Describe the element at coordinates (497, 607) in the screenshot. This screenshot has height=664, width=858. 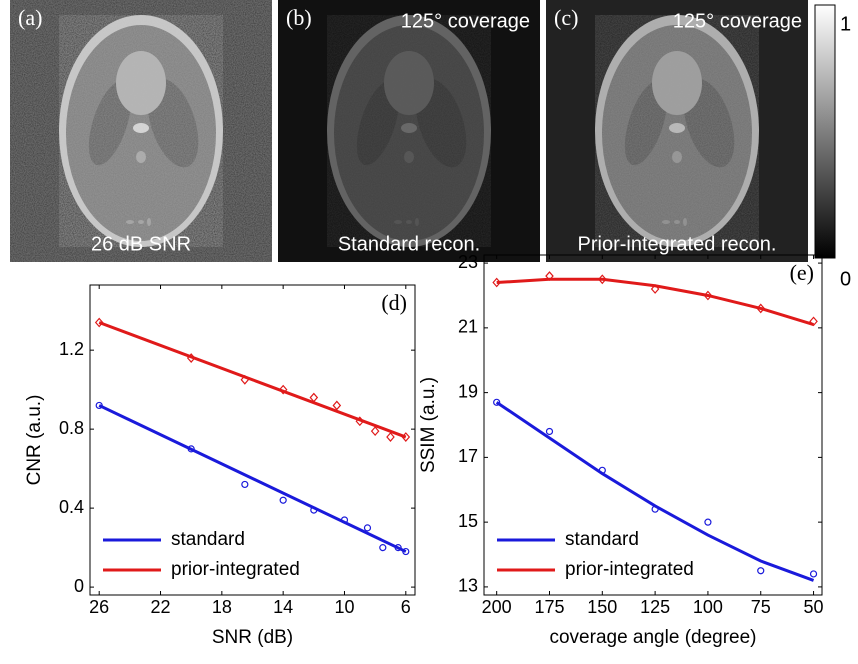
I see `x-tick-label: 200` at that location.